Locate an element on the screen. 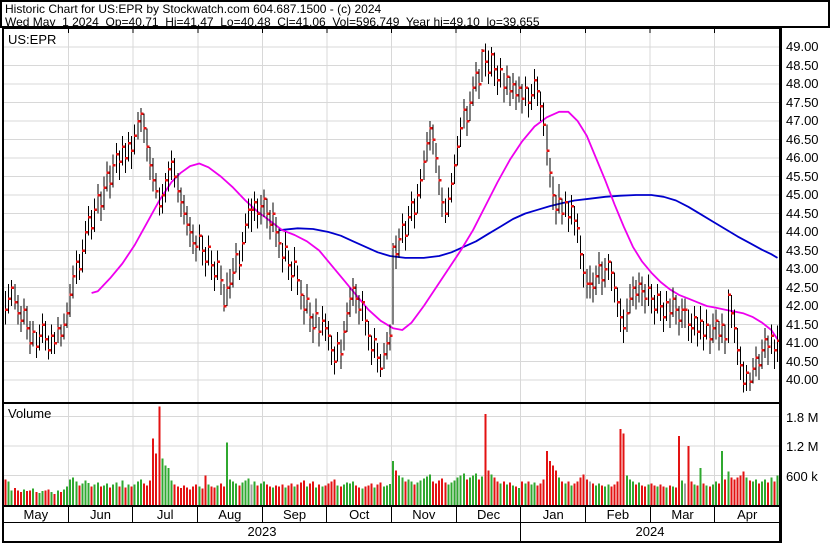 Image resolution: width=830 pixels, height=543 pixels. price-axis-label: 40.00 is located at coordinates (802, 379).